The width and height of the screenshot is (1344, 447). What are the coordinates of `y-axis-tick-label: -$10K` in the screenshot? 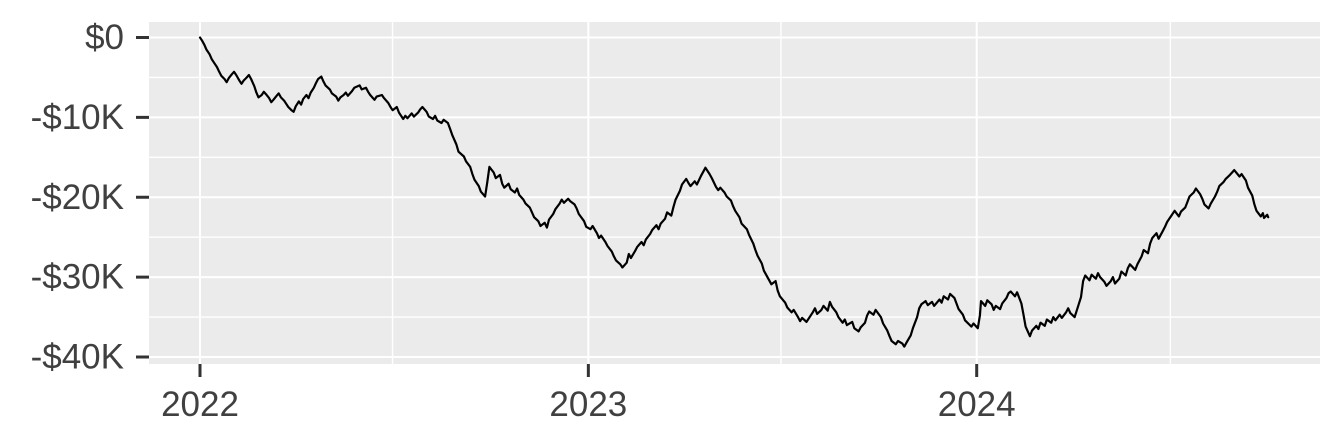 It's located at (77, 117).